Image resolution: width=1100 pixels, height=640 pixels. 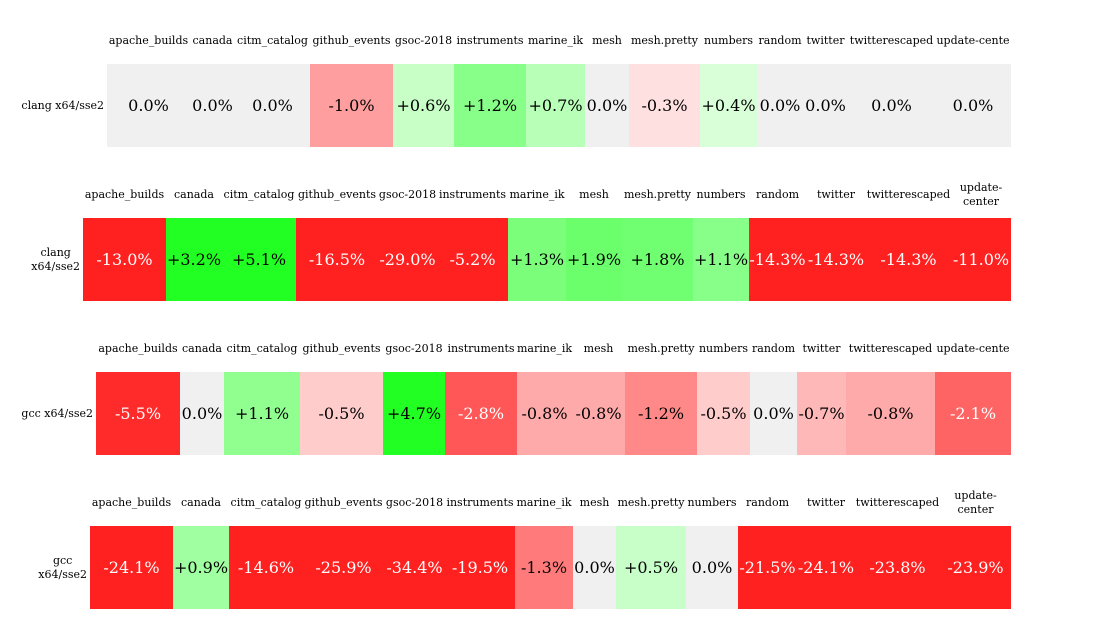 What do you see at coordinates (975, 567) in the screenshot?
I see `heat-cell: -23.9%` at bounding box center [975, 567].